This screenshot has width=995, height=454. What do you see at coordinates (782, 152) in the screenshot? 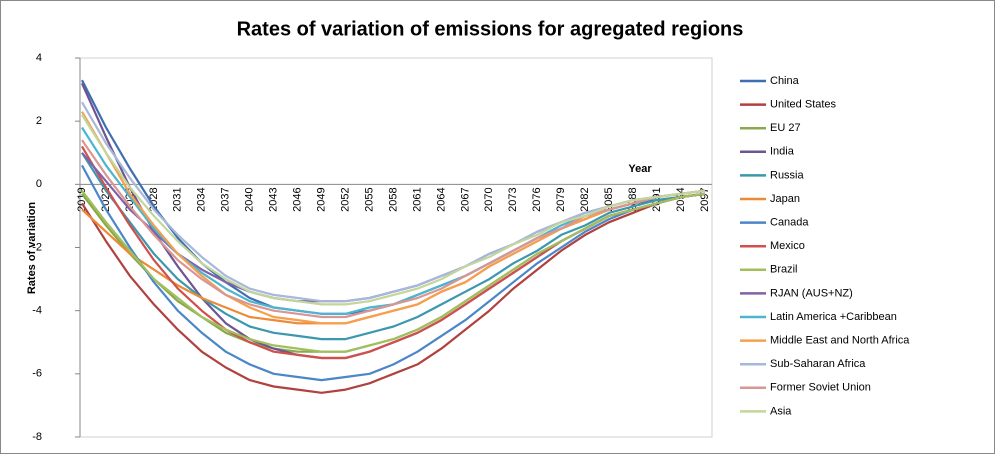
I see `legend-label: India` at bounding box center [782, 152].